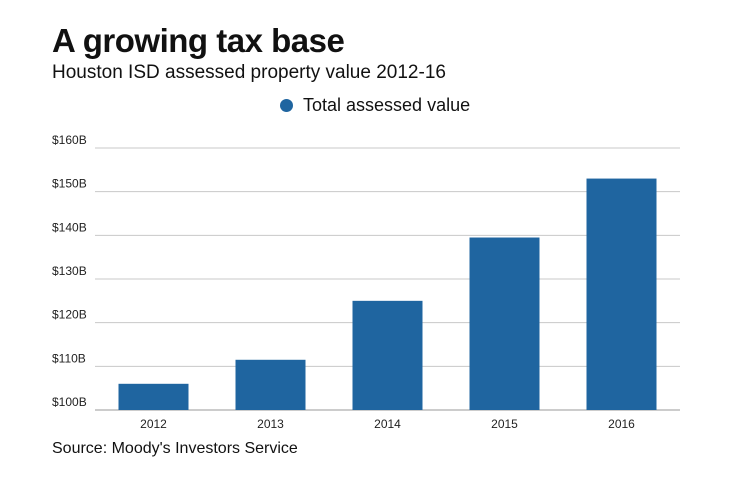 Image resolution: width=740 pixels, height=482 pixels. What do you see at coordinates (175, 448) in the screenshot?
I see `source-note: Source: Moody's Investors Service` at bounding box center [175, 448].